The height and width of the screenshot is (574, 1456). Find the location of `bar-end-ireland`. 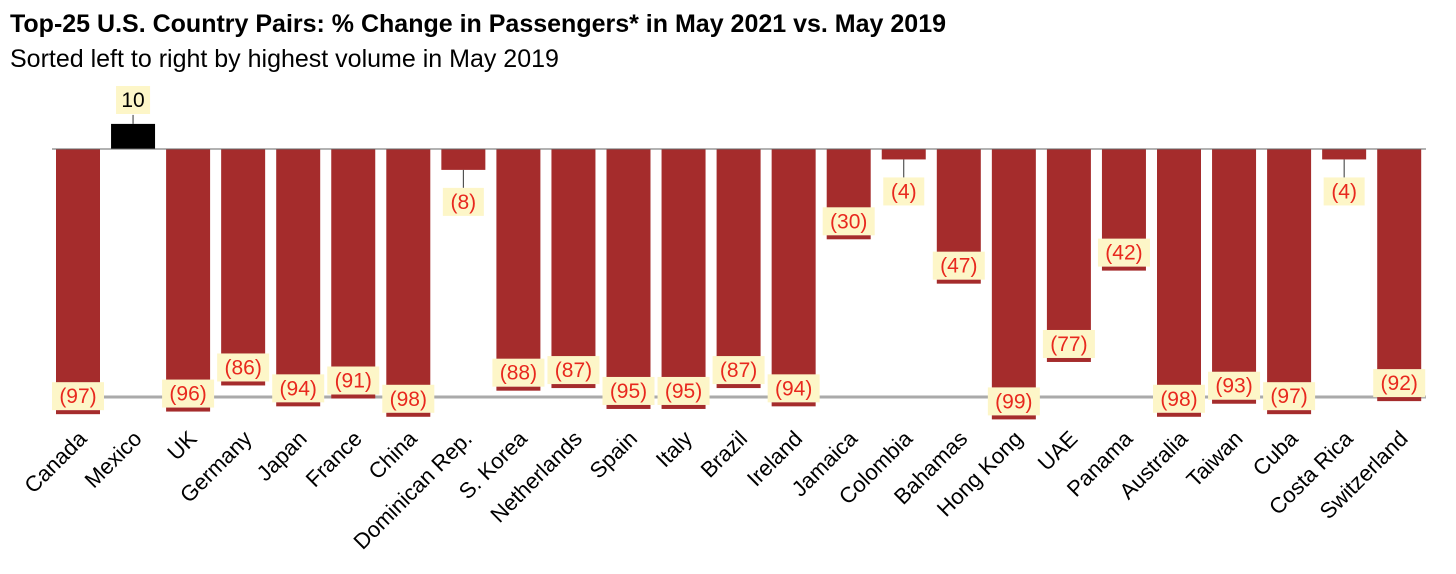

bar-end-ireland is located at coordinates (793, 404).